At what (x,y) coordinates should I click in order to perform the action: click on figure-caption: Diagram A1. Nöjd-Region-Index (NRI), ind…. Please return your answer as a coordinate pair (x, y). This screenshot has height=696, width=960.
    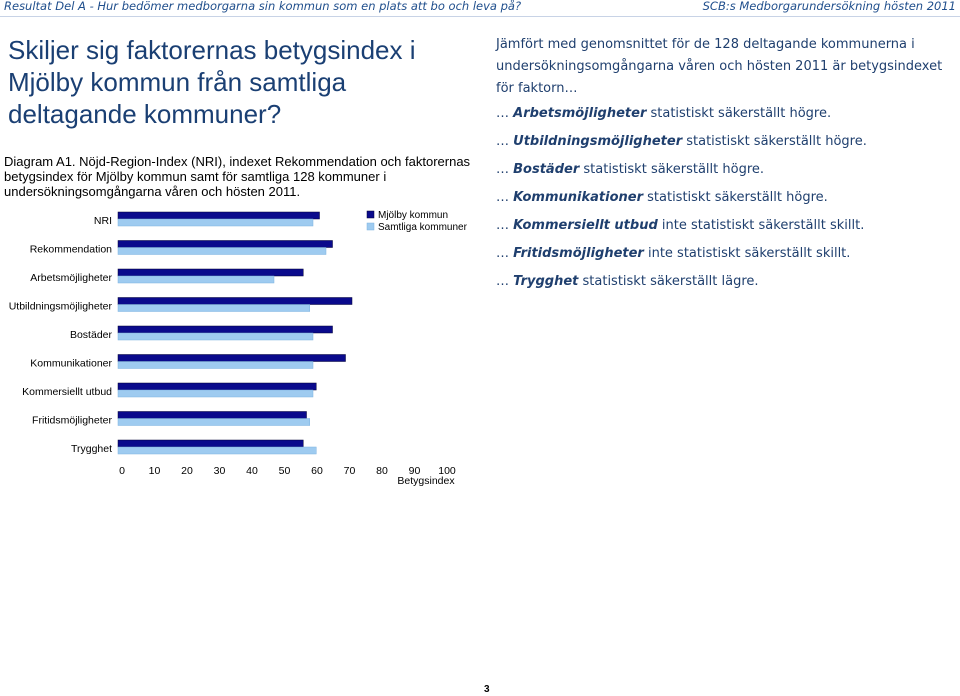
    Looking at the image, I should click on (237, 176).